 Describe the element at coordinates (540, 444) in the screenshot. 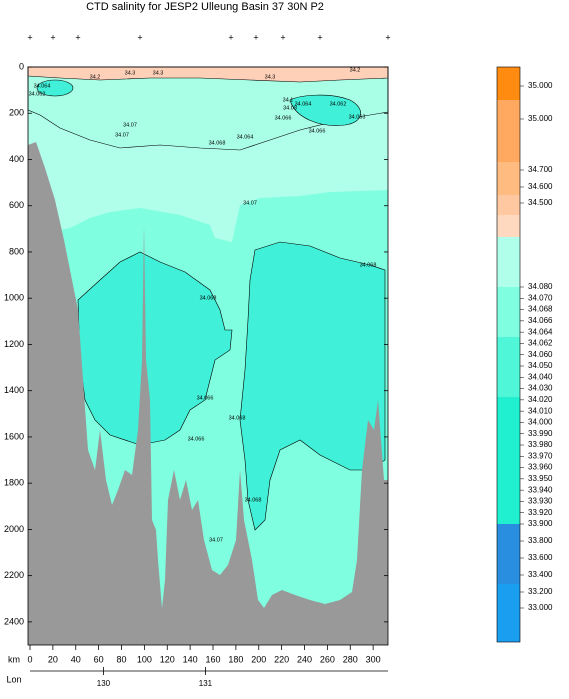

I see `colorbar-label: 33.980` at that location.